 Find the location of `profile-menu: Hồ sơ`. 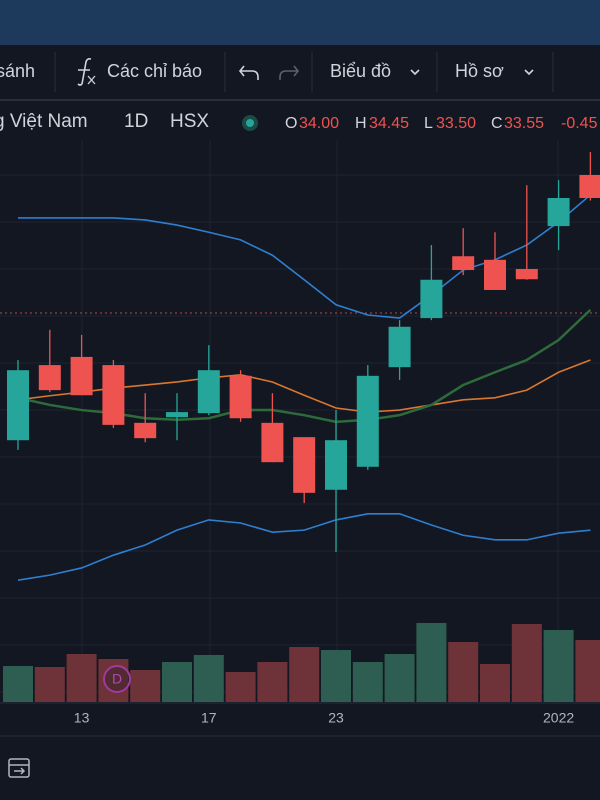

profile-menu: Hồ sơ is located at coordinates (479, 71).